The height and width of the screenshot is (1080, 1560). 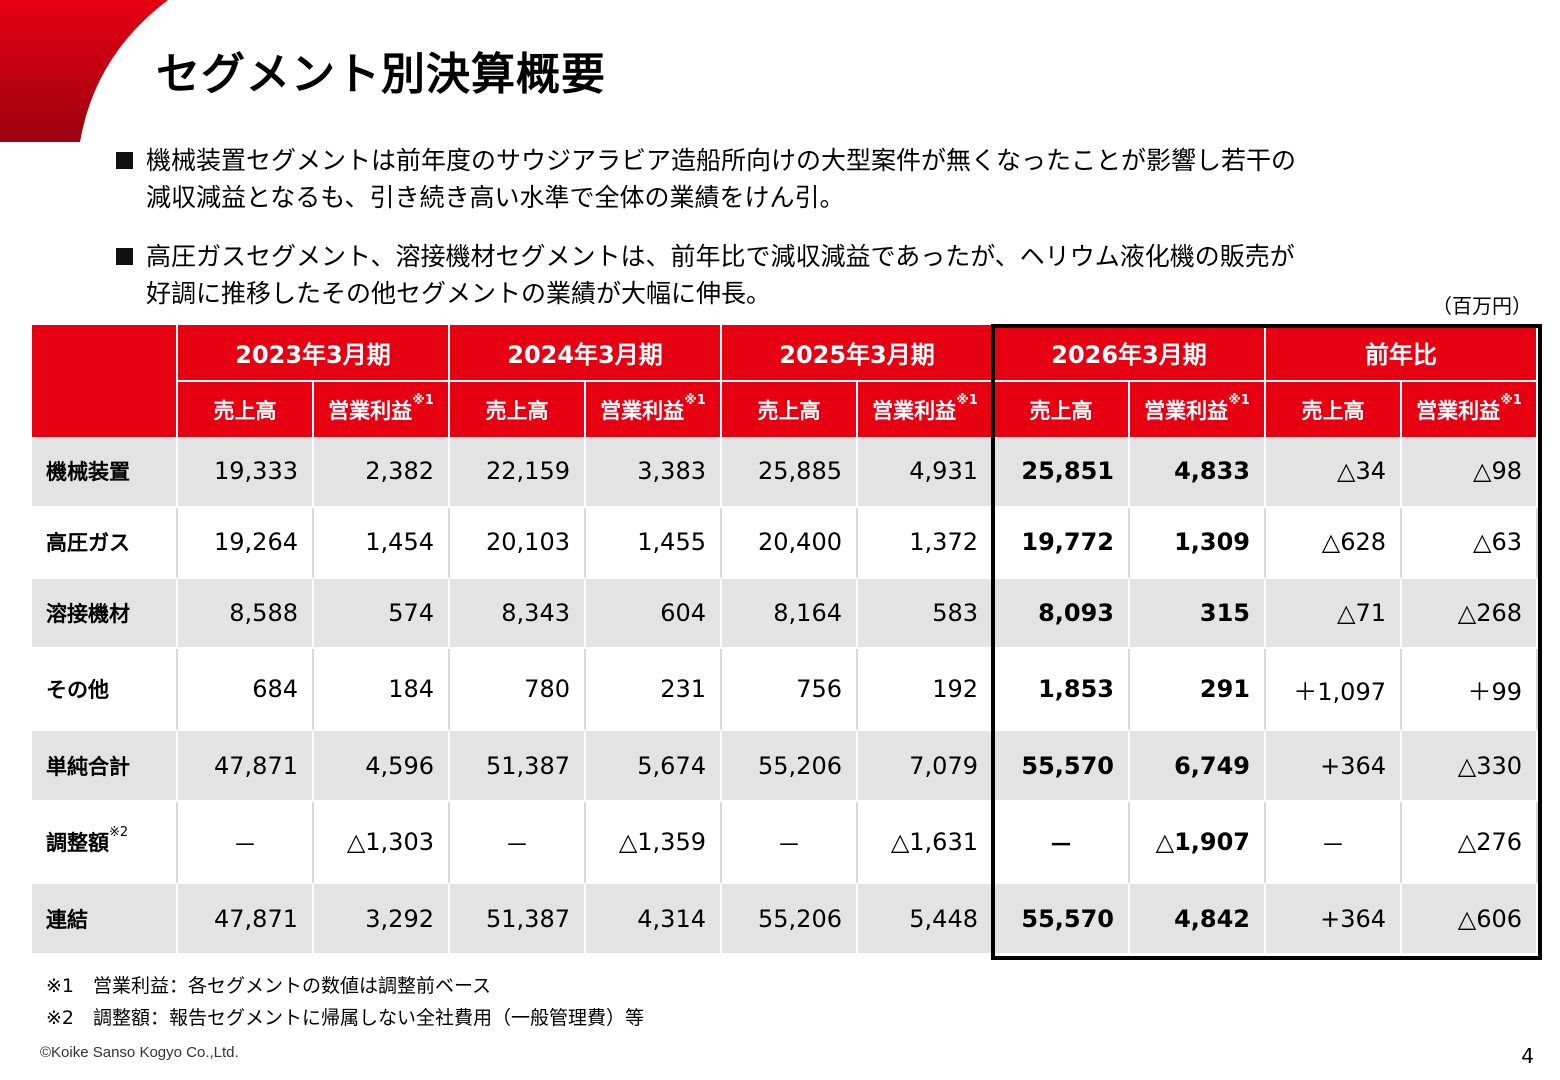 What do you see at coordinates (1130, 353) in the screenshot?
I see `period-header: 2026年3月期` at bounding box center [1130, 353].